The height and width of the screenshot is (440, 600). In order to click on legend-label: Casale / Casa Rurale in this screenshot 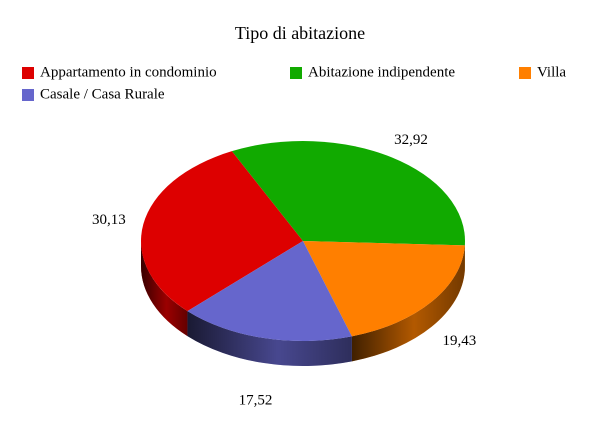, I will do `click(102, 94)`.